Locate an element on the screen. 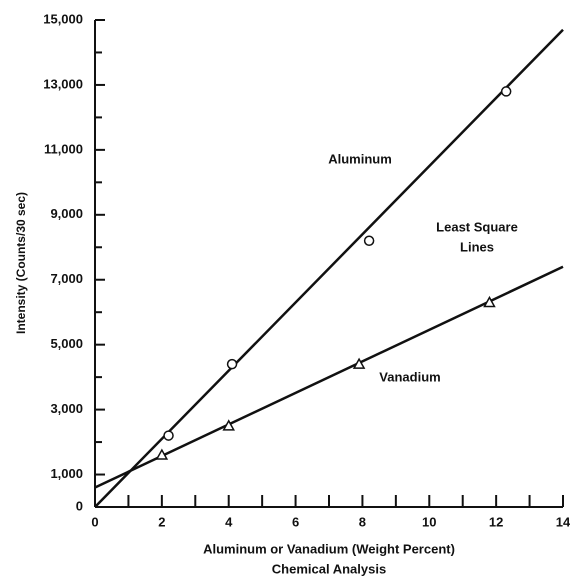 The height and width of the screenshot is (580, 570). x-tick-label: 4 is located at coordinates (229, 521).